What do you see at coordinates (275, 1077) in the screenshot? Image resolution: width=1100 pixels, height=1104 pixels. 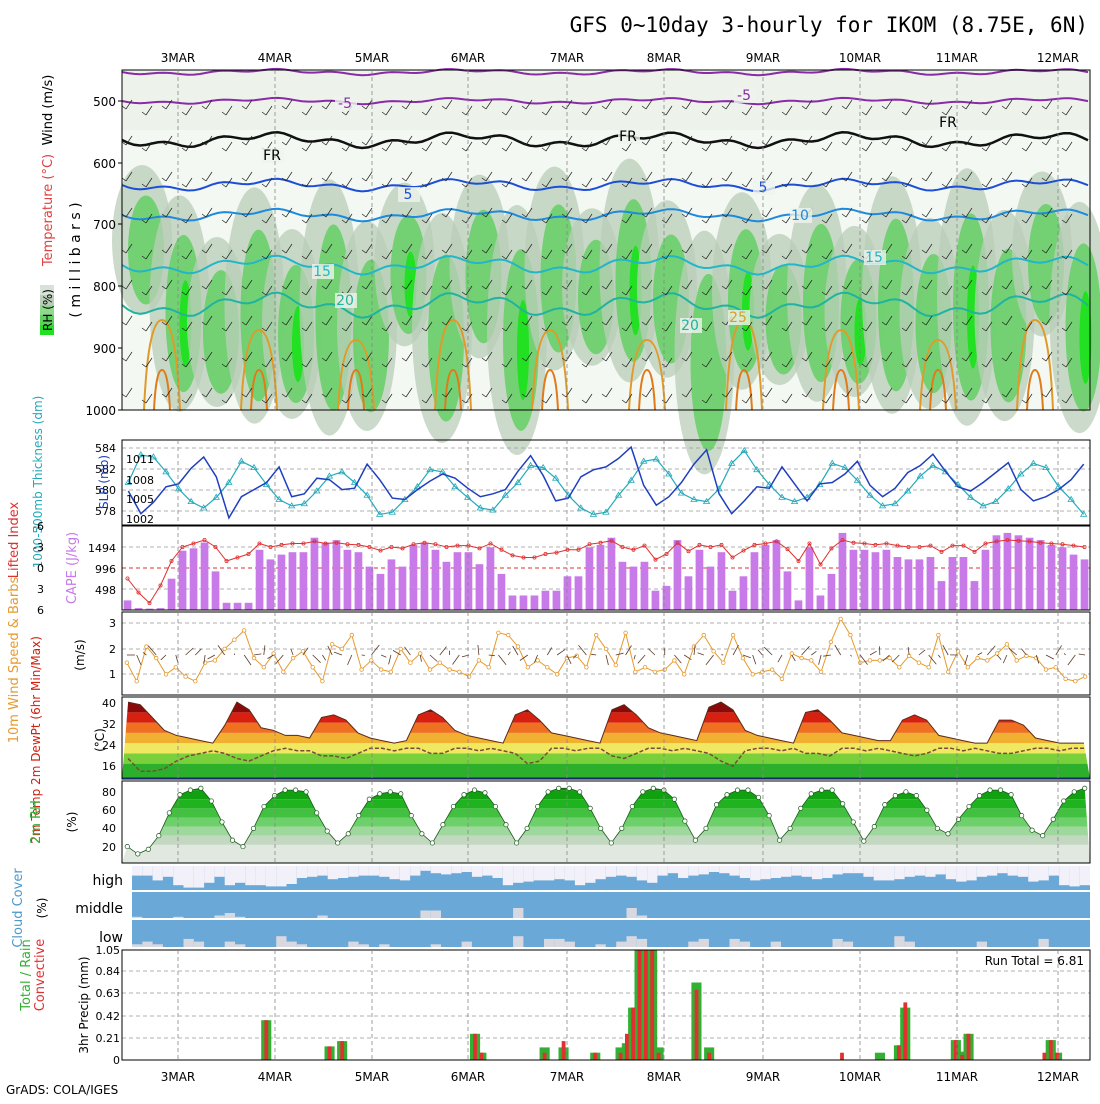 I see `bottom-date-label: 4MAR` at bounding box center [275, 1077].